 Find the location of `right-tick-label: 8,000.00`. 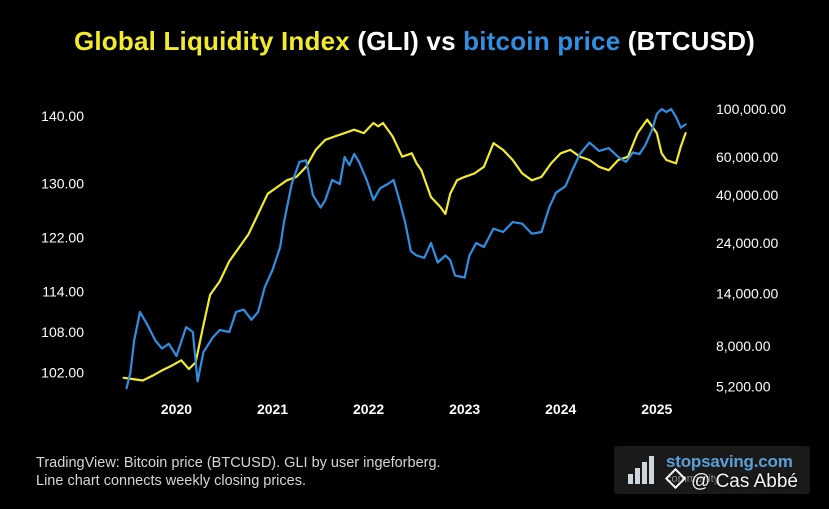

right-tick-label: 8,000.00 is located at coordinates (743, 346).